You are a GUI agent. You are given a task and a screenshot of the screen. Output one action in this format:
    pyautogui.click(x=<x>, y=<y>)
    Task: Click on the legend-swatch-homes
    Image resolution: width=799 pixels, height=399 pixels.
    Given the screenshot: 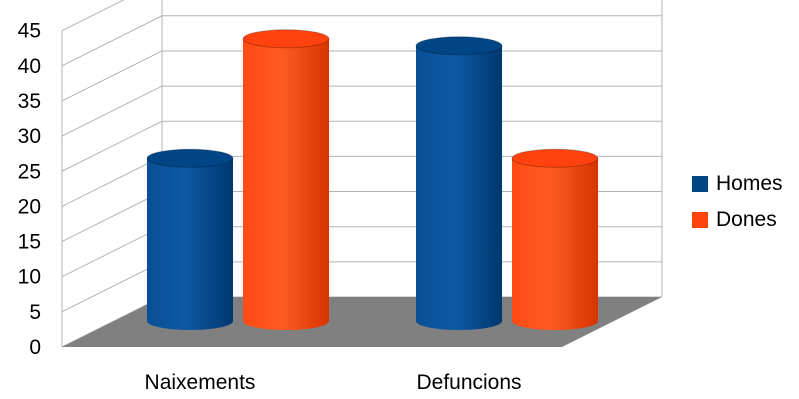 What is the action you would take?
    pyautogui.click(x=700, y=184)
    